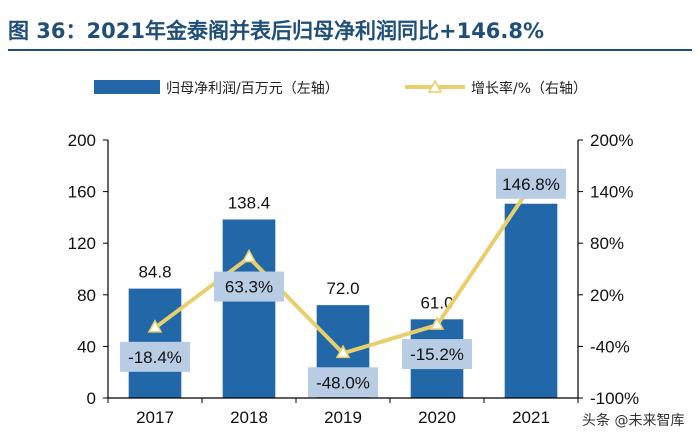 The height and width of the screenshot is (440, 700). I want to click on growth-value-label: 146.8%, so click(531, 184).